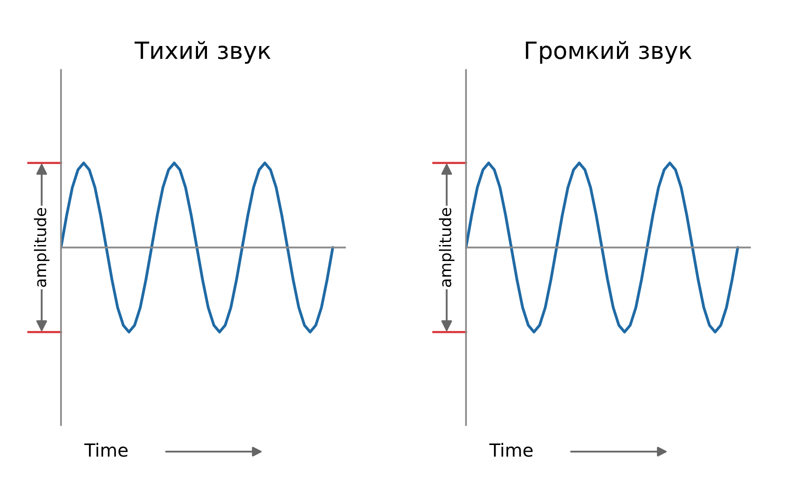 This screenshot has width=807, height=488. I want to click on chart-title: Громкий звук, so click(609, 52).